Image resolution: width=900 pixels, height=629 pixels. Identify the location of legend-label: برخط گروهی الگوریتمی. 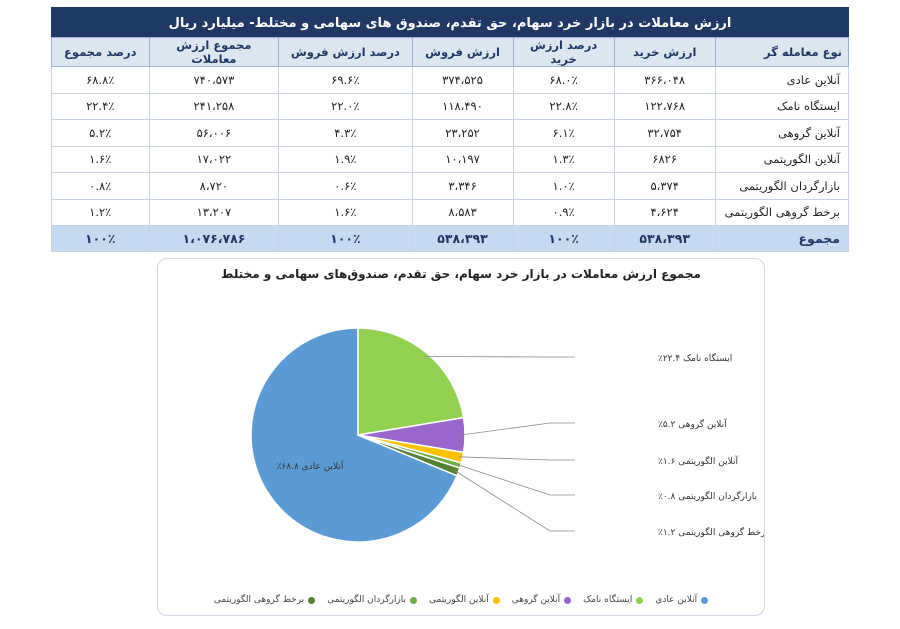
(259, 600).